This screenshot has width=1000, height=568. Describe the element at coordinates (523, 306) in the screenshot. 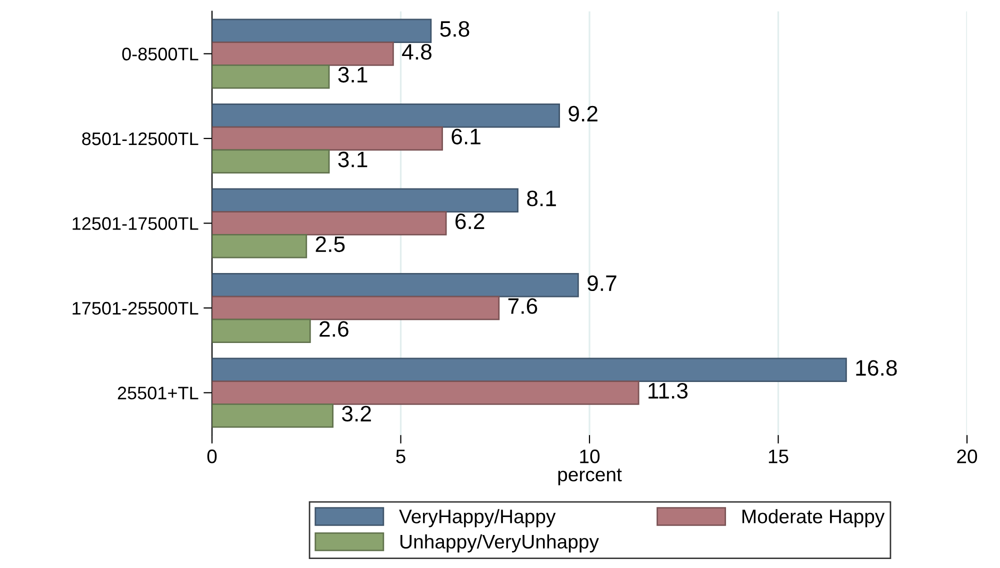

I see `data-label: 7.6` at that location.